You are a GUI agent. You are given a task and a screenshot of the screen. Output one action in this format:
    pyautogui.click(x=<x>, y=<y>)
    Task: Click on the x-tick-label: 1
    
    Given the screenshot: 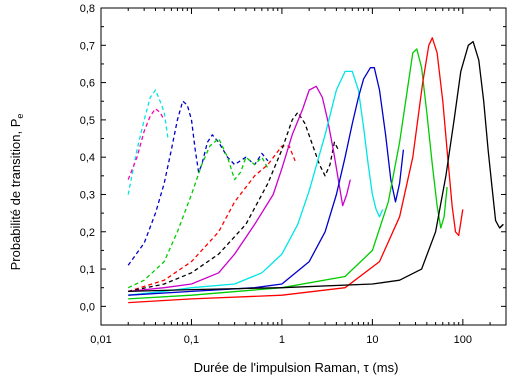 What is the action you would take?
    pyautogui.click(x=282, y=340)
    